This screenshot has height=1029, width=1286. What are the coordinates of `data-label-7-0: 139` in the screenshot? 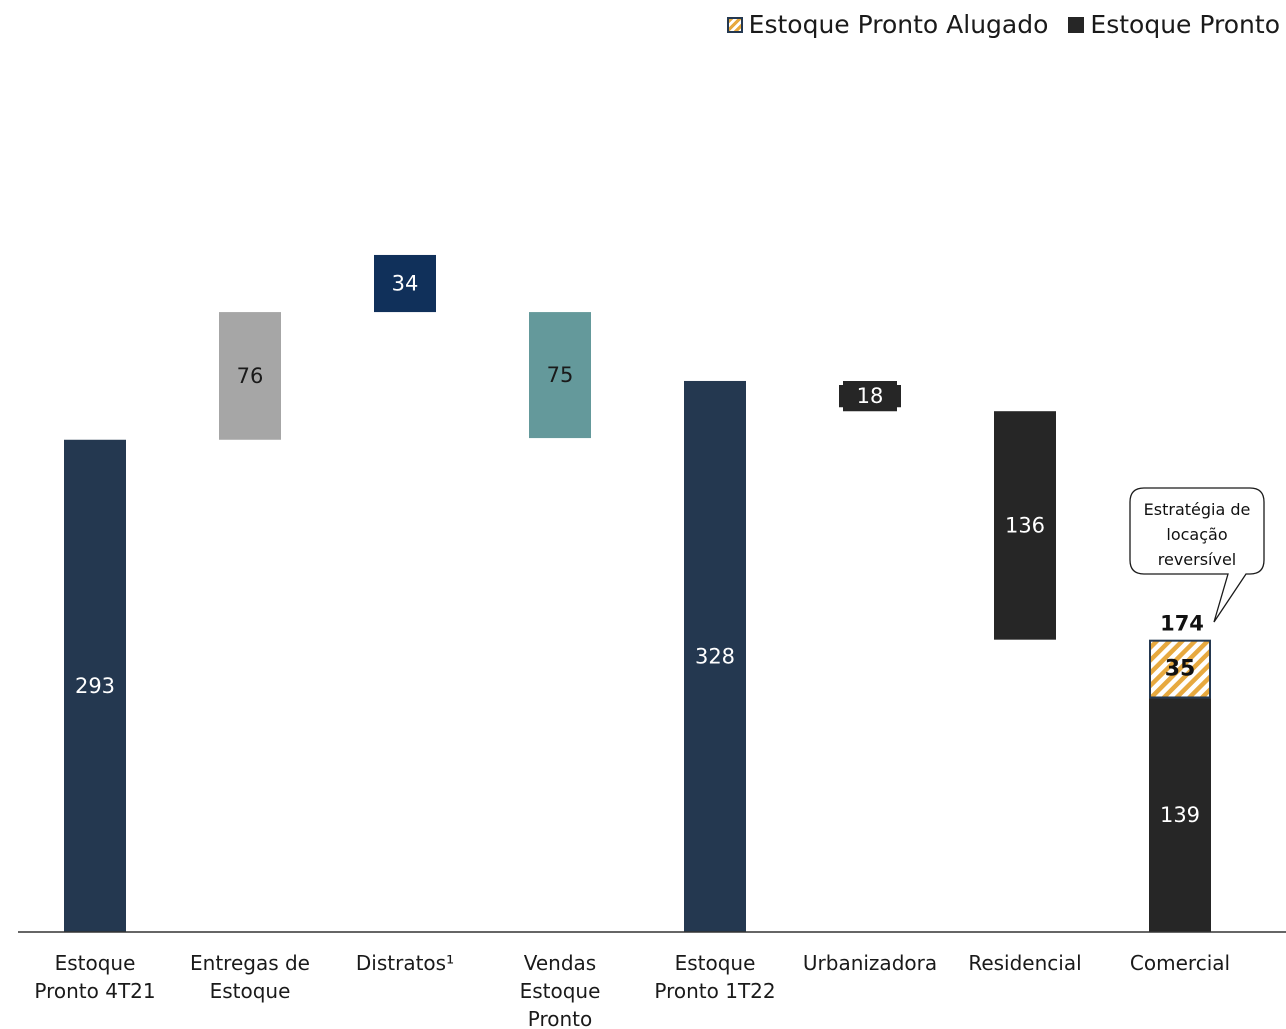 It's located at (1180, 815).